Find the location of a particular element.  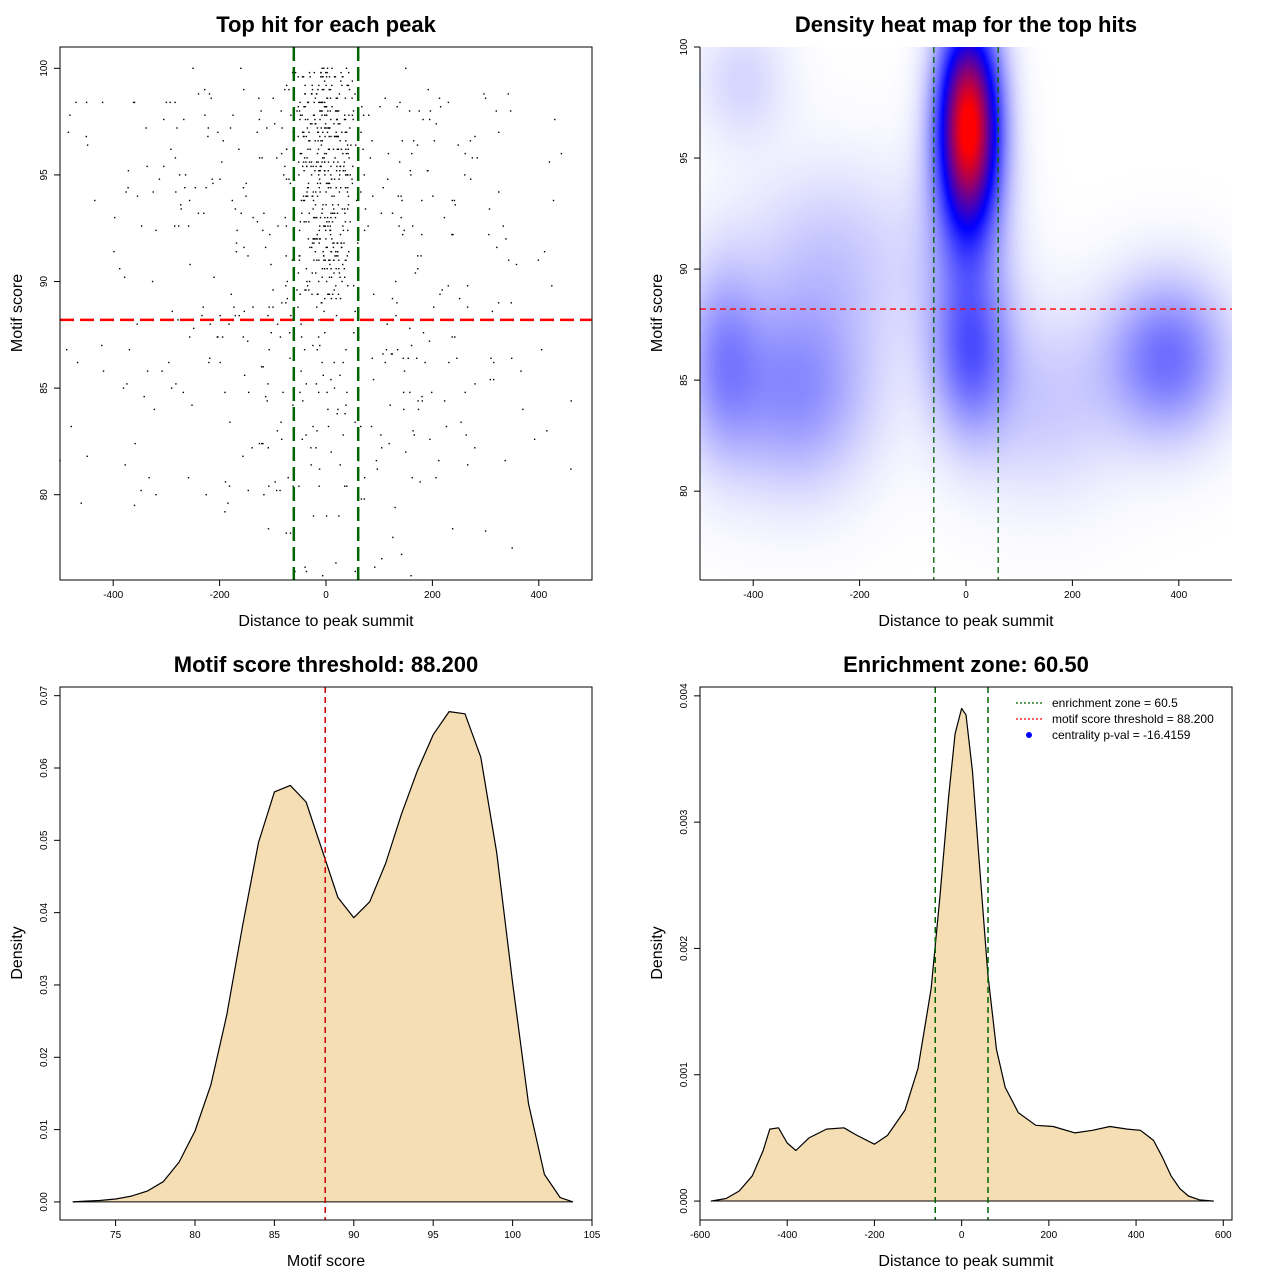

y-tick-label: 80 is located at coordinates (44, 495).